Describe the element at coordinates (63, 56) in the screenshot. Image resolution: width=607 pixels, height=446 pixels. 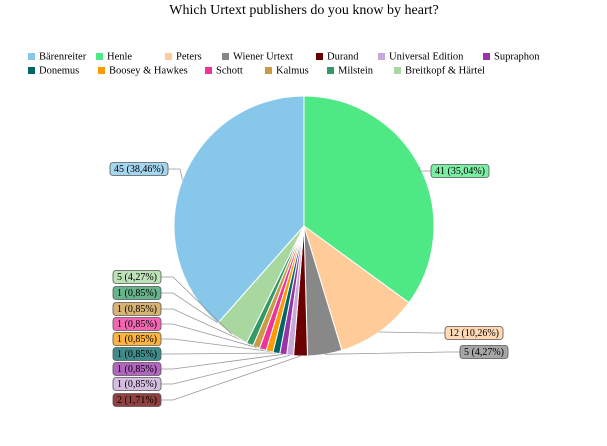
I see `legend-label: Bärenreiter` at that location.